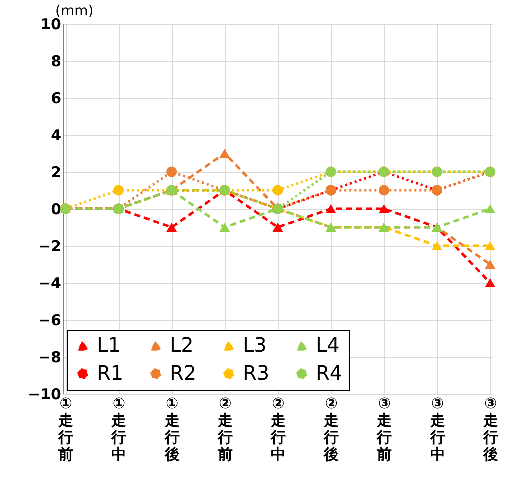  I want to click on x-tick-label: ①走行中, so click(118, 429).